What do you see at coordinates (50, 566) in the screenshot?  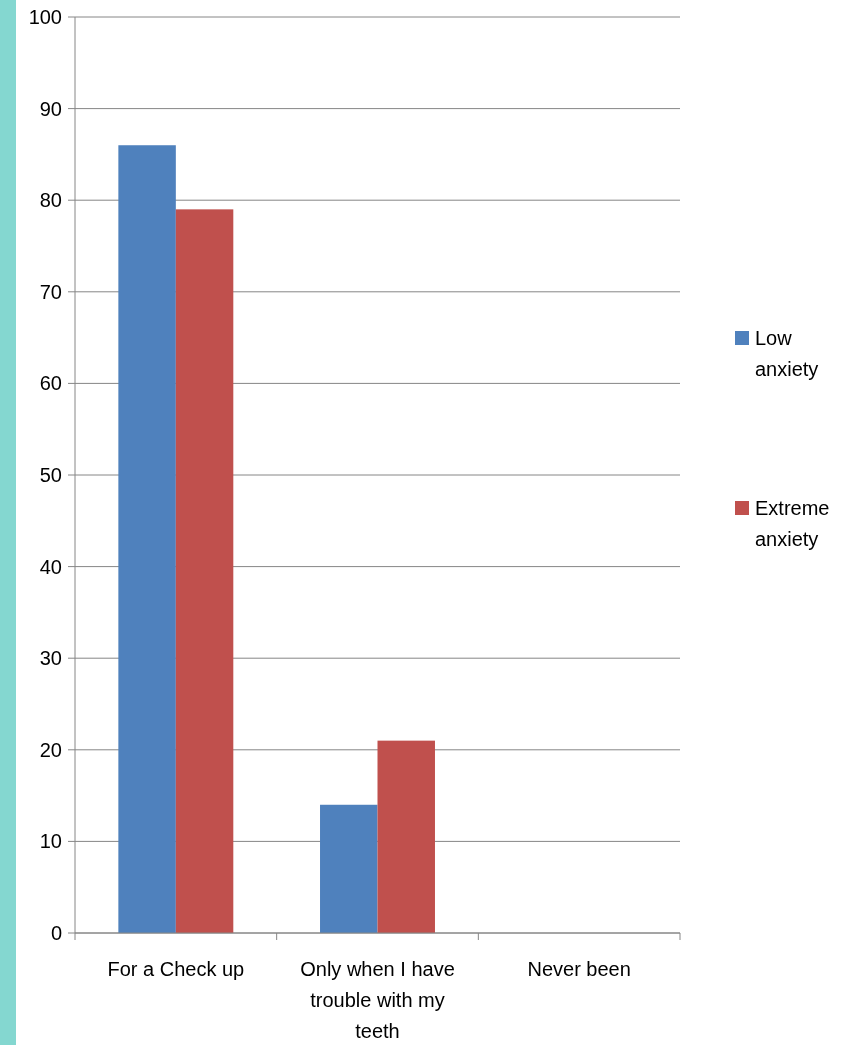 I see `y-tick-label: 40` at bounding box center [50, 566].